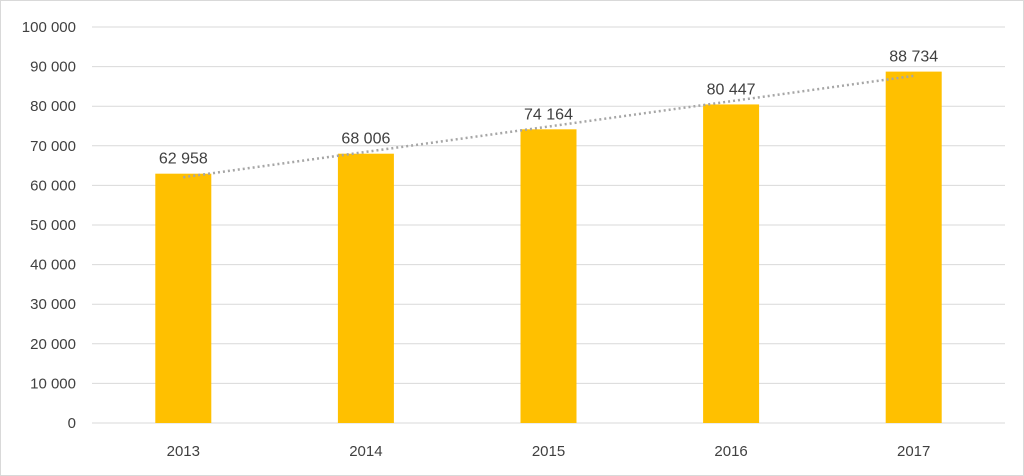  What do you see at coordinates (548, 114) in the screenshot?
I see `data-label-2015: 74 164` at bounding box center [548, 114].